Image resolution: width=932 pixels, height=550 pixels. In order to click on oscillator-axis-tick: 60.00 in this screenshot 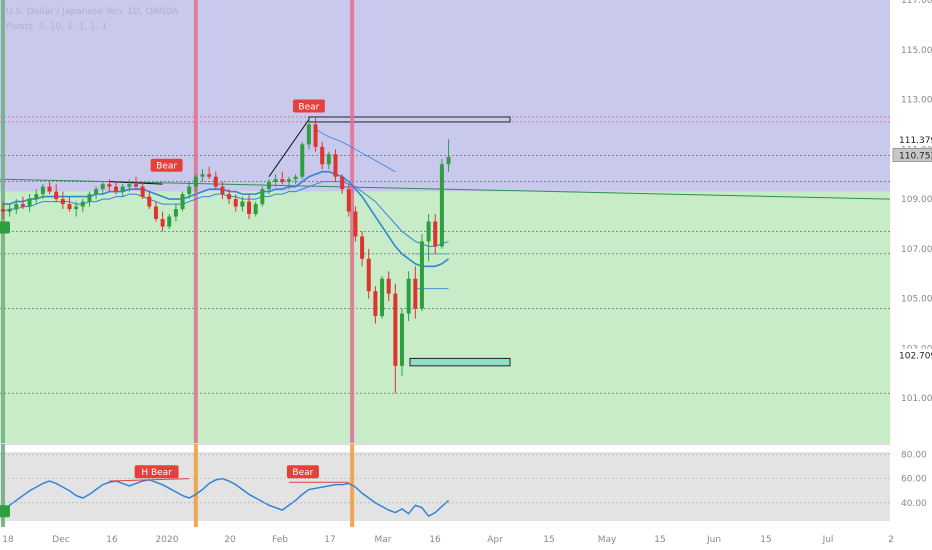, I will do `click(914, 480)`.